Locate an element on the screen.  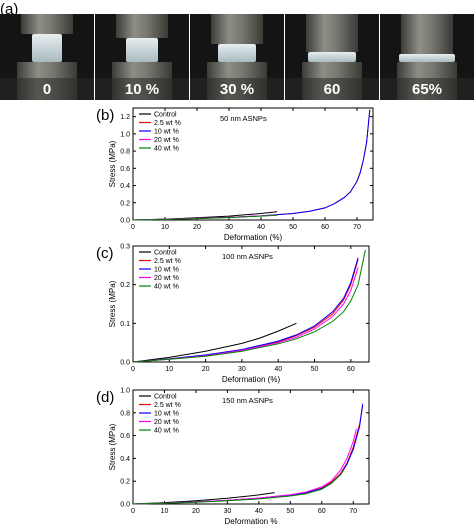
x-axis-label: Deformation % is located at coordinates (251, 521).